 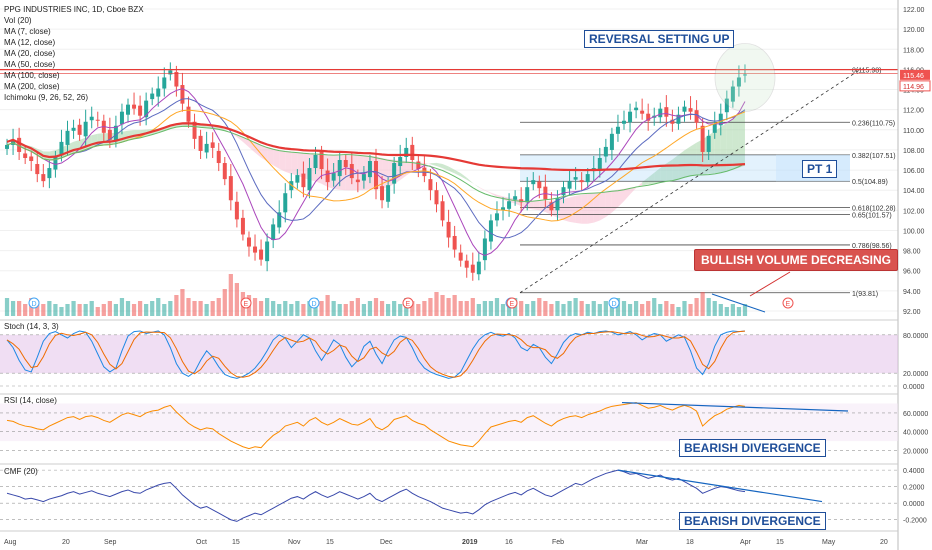 I want to click on time-tick-label: 20, so click(x=884, y=542).